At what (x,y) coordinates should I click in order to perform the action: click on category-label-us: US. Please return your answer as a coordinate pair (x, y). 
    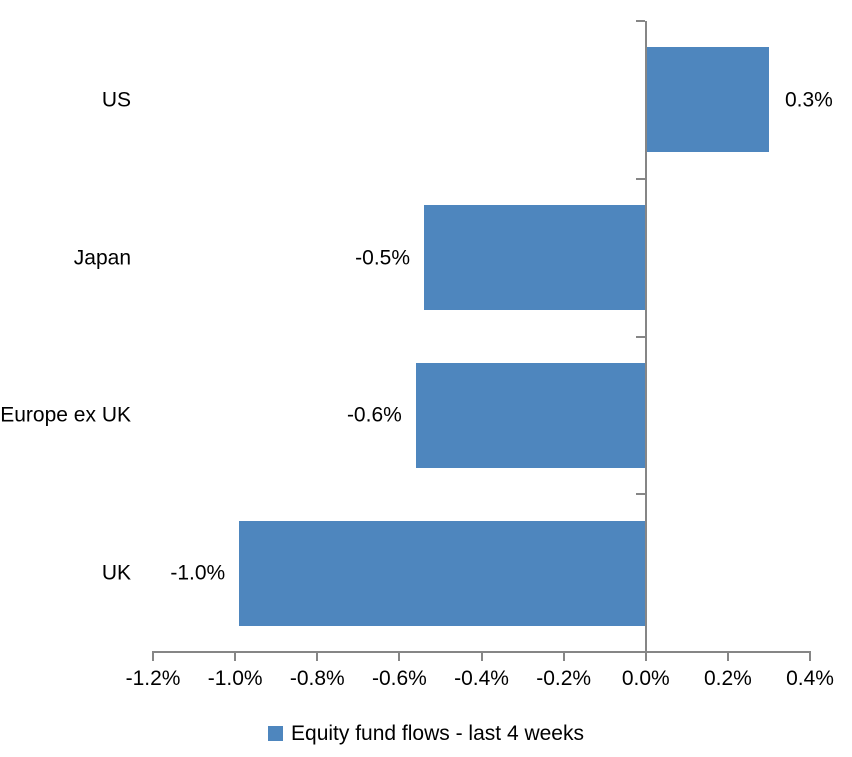
    Looking at the image, I should click on (116, 100).